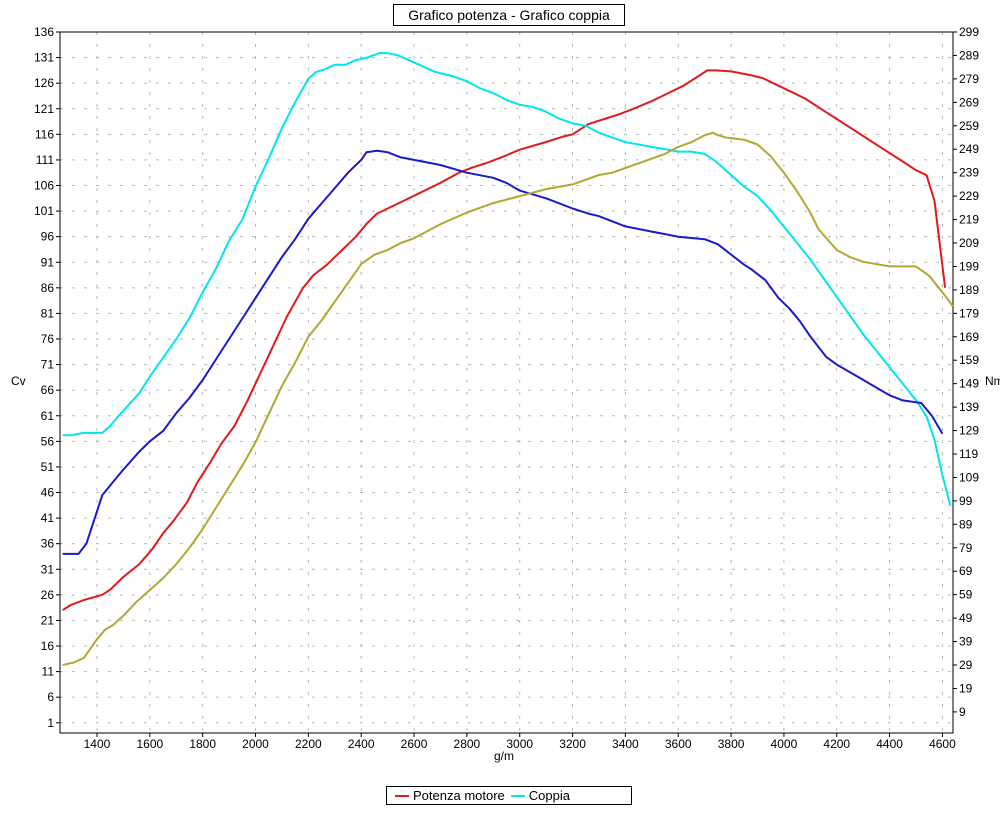 The image size is (1000, 822). Describe the element at coordinates (969, 266) in the screenshot. I see `y-right-tick-label: 199` at that location.